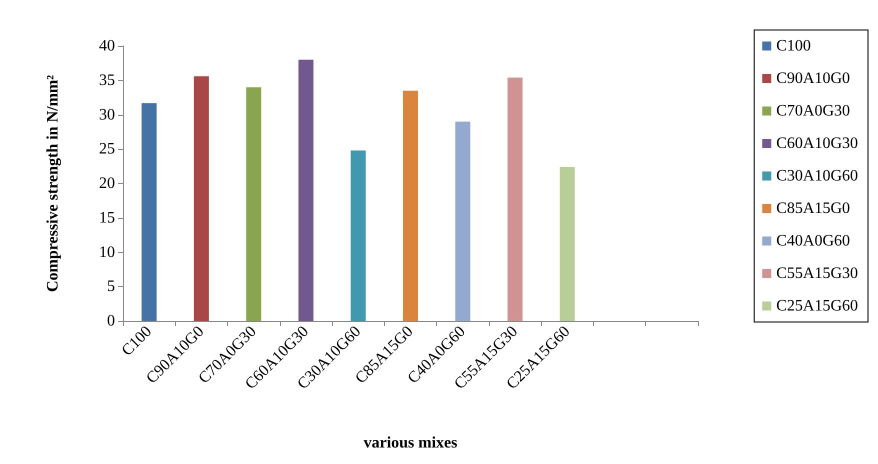  I want to click on legend-label: C100, so click(793, 46).